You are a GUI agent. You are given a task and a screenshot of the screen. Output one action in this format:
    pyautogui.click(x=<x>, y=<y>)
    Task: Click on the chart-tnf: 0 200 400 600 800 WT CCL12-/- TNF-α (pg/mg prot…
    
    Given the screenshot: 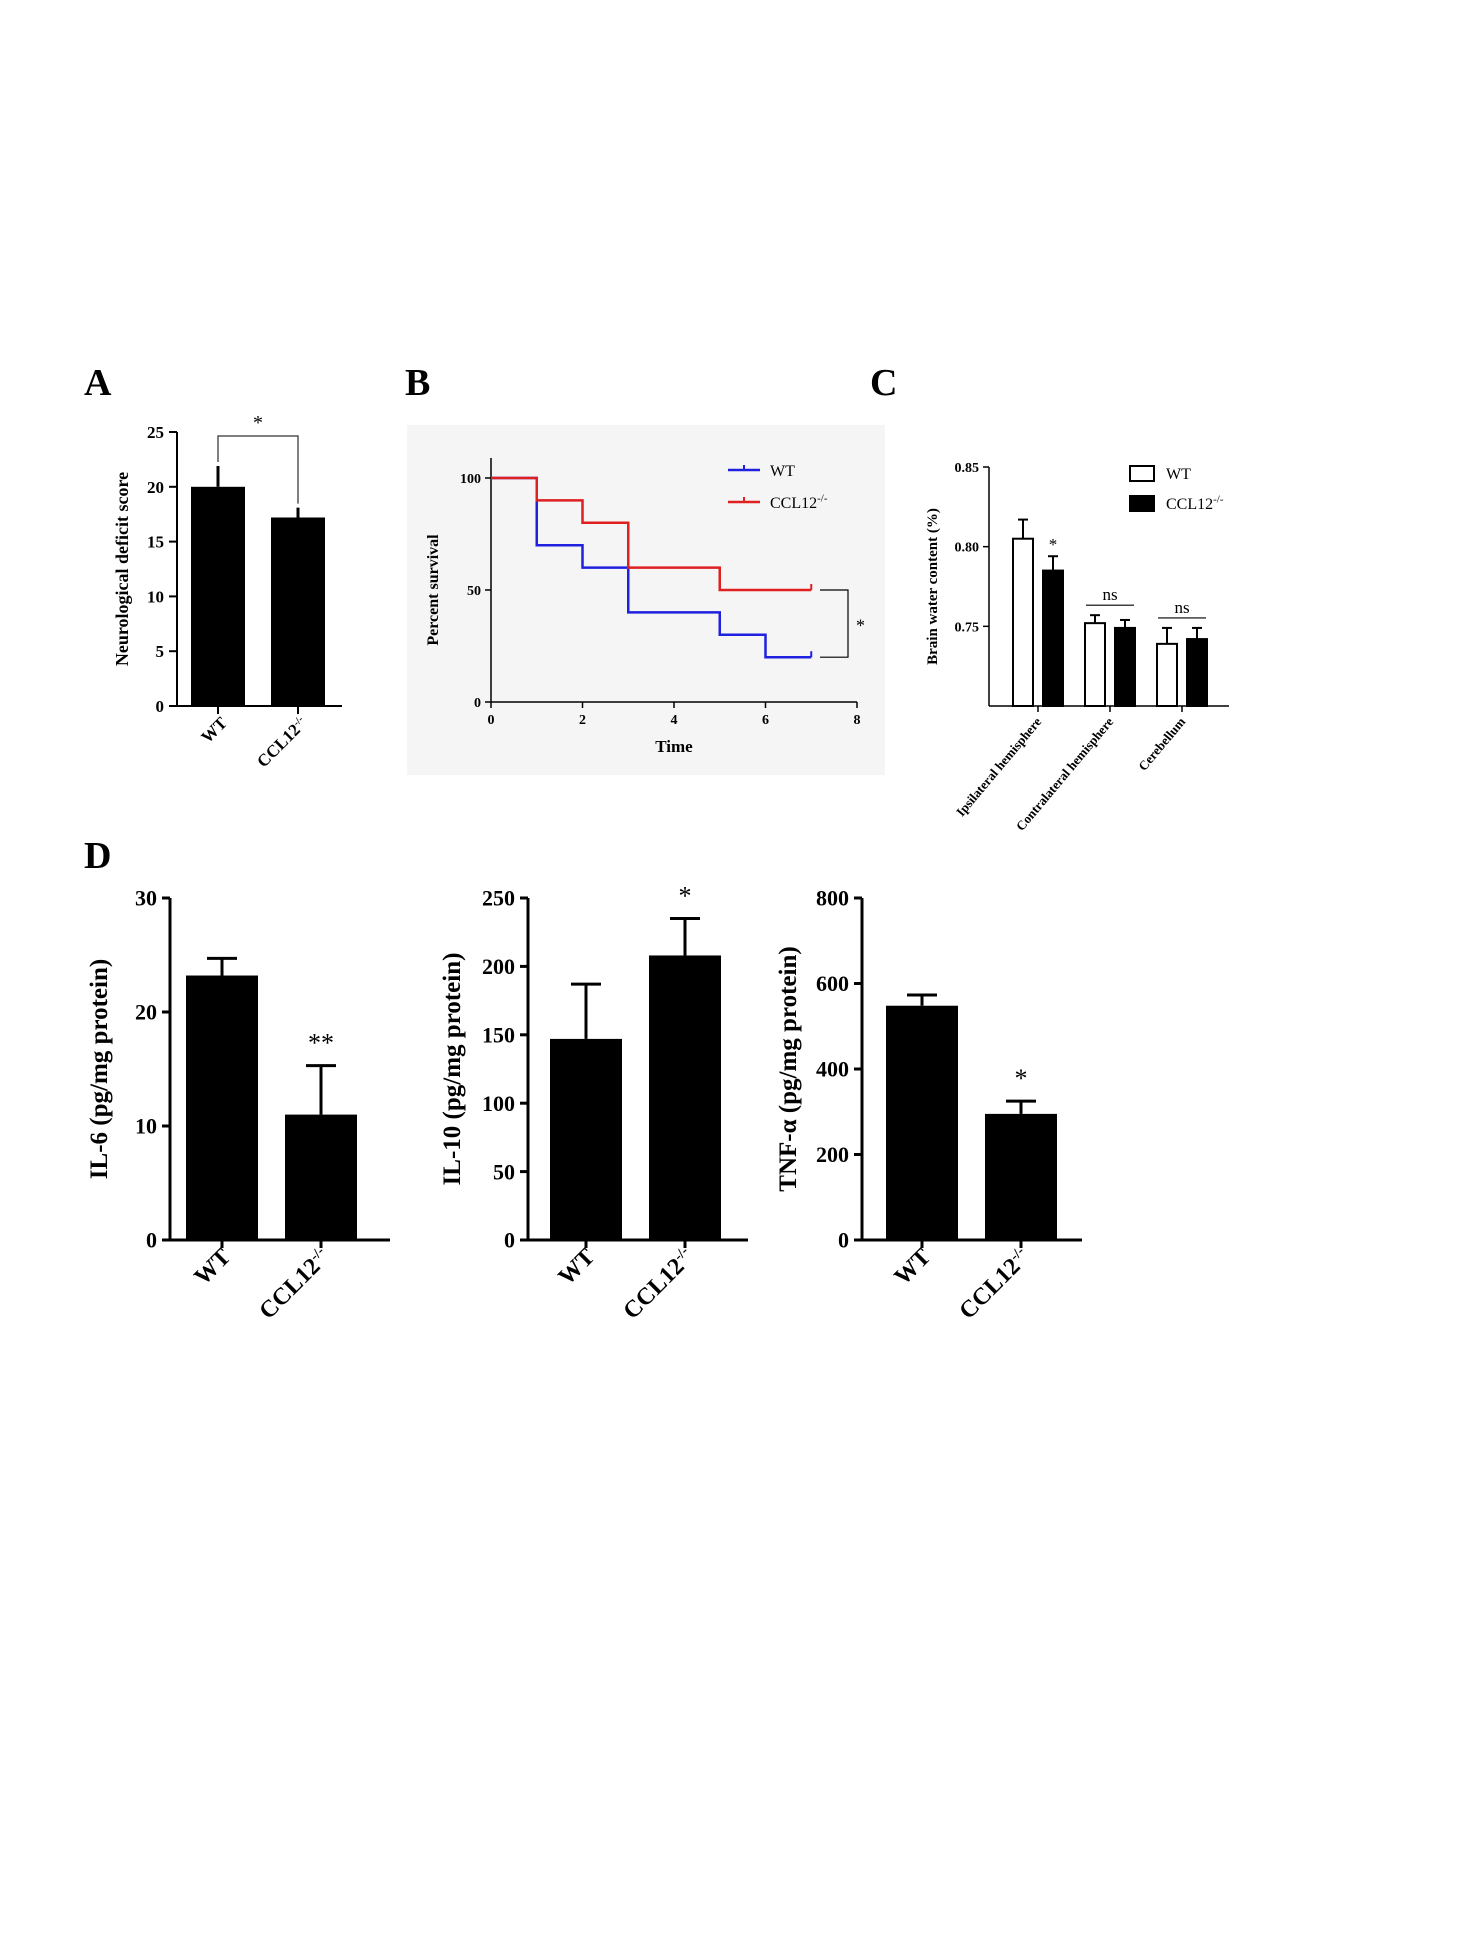 What is the action you would take?
    pyautogui.click(x=928, y=1105)
    